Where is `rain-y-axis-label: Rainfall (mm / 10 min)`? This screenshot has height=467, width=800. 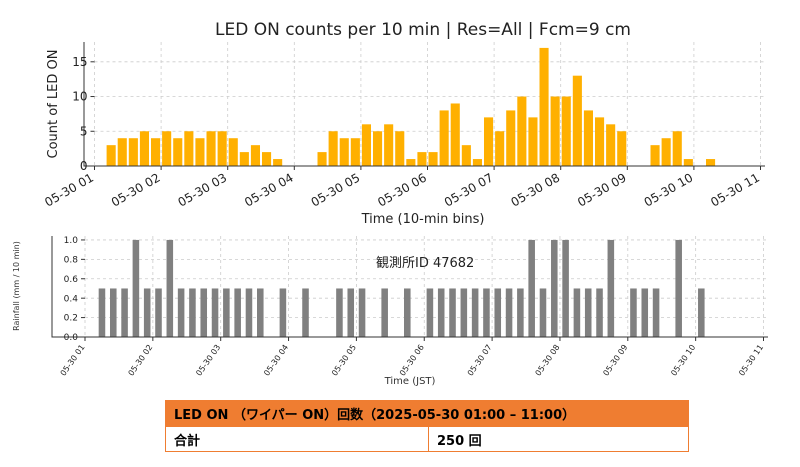 rain-y-axis-label: Rainfall (mm / 10 min) is located at coordinates (16, 286).